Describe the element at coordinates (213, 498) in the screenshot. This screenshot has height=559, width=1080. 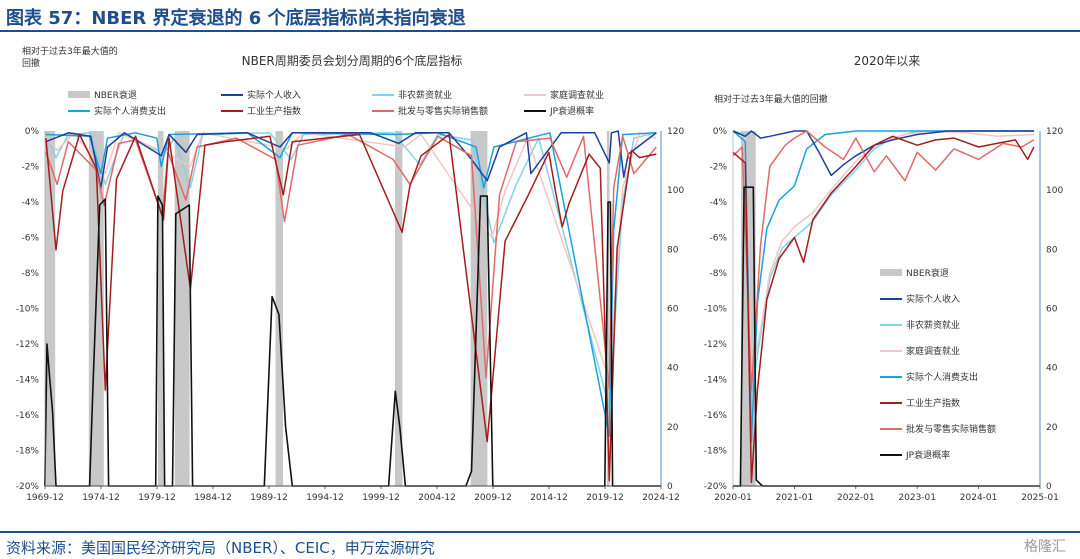
I see `chart1-x-tick-label: 1984-12` at that location.